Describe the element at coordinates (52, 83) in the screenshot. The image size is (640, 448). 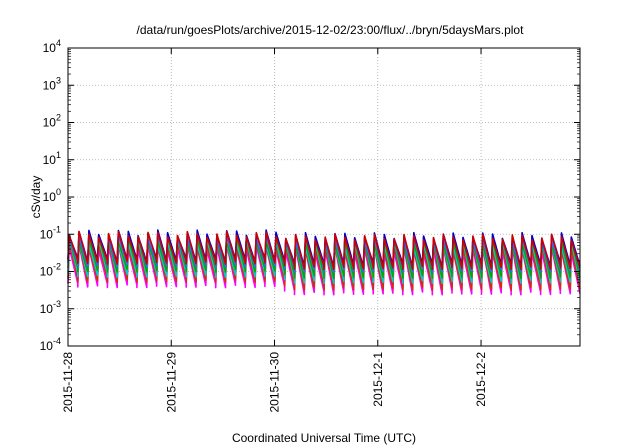
I see `y-tick-label: 10³` at that location.